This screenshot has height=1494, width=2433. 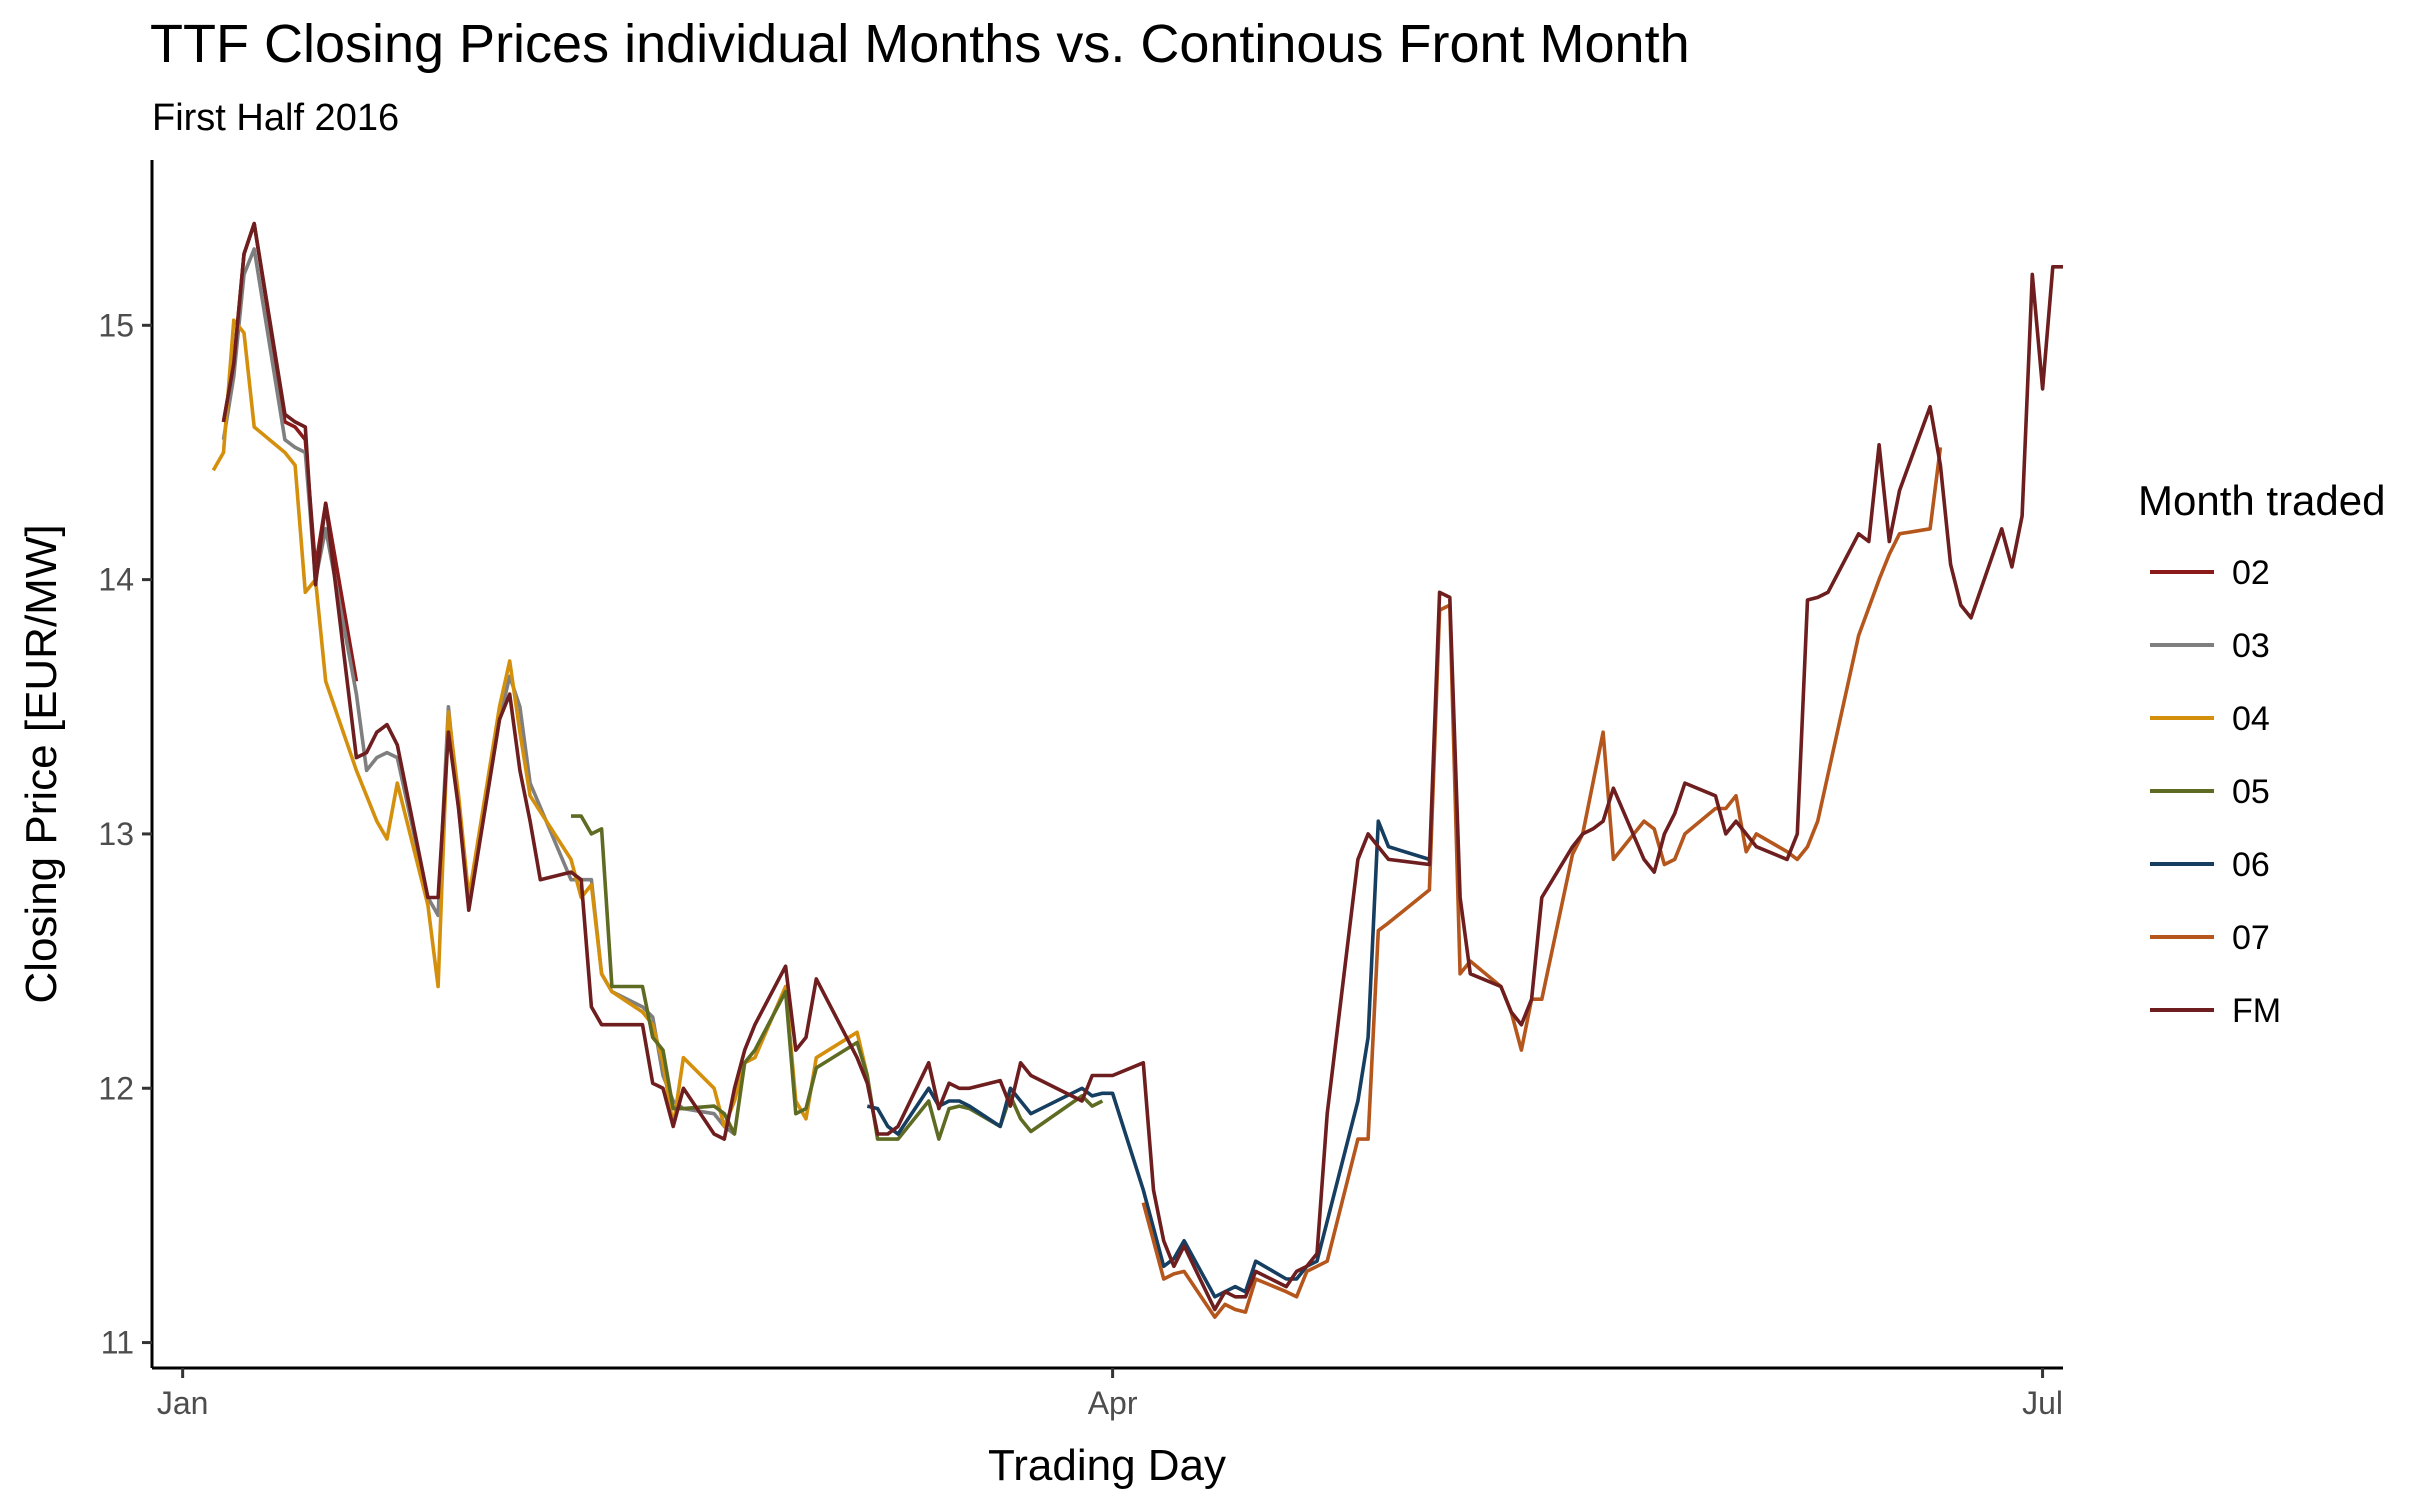 What do you see at coordinates (116, 834) in the screenshot?
I see `y-tick-label: 13` at bounding box center [116, 834].